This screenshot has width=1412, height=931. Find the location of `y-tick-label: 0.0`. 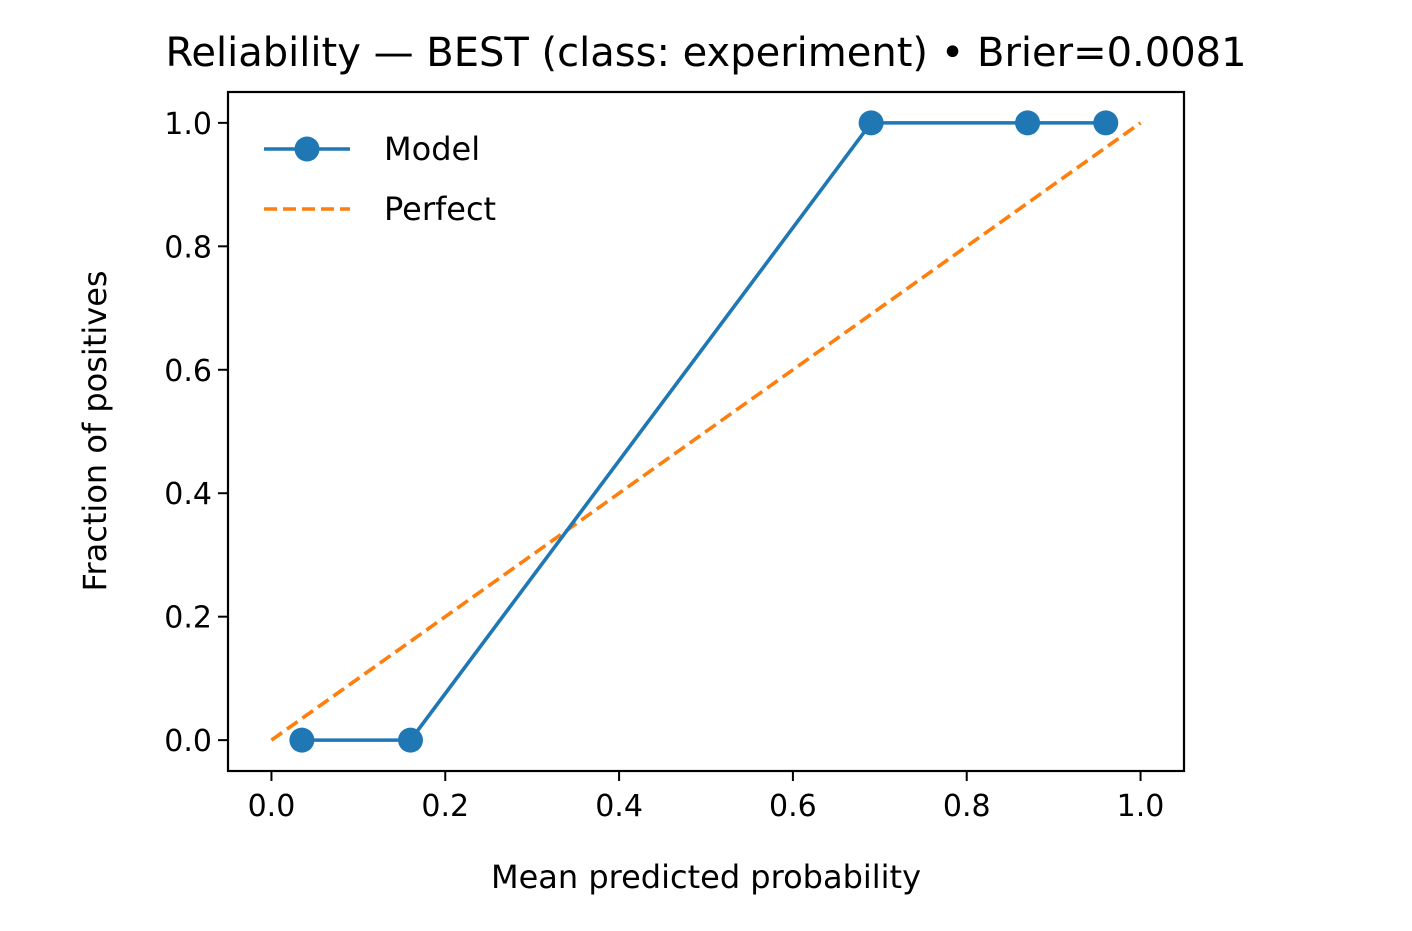

y-tick-label: 0.0 is located at coordinates (188, 741).